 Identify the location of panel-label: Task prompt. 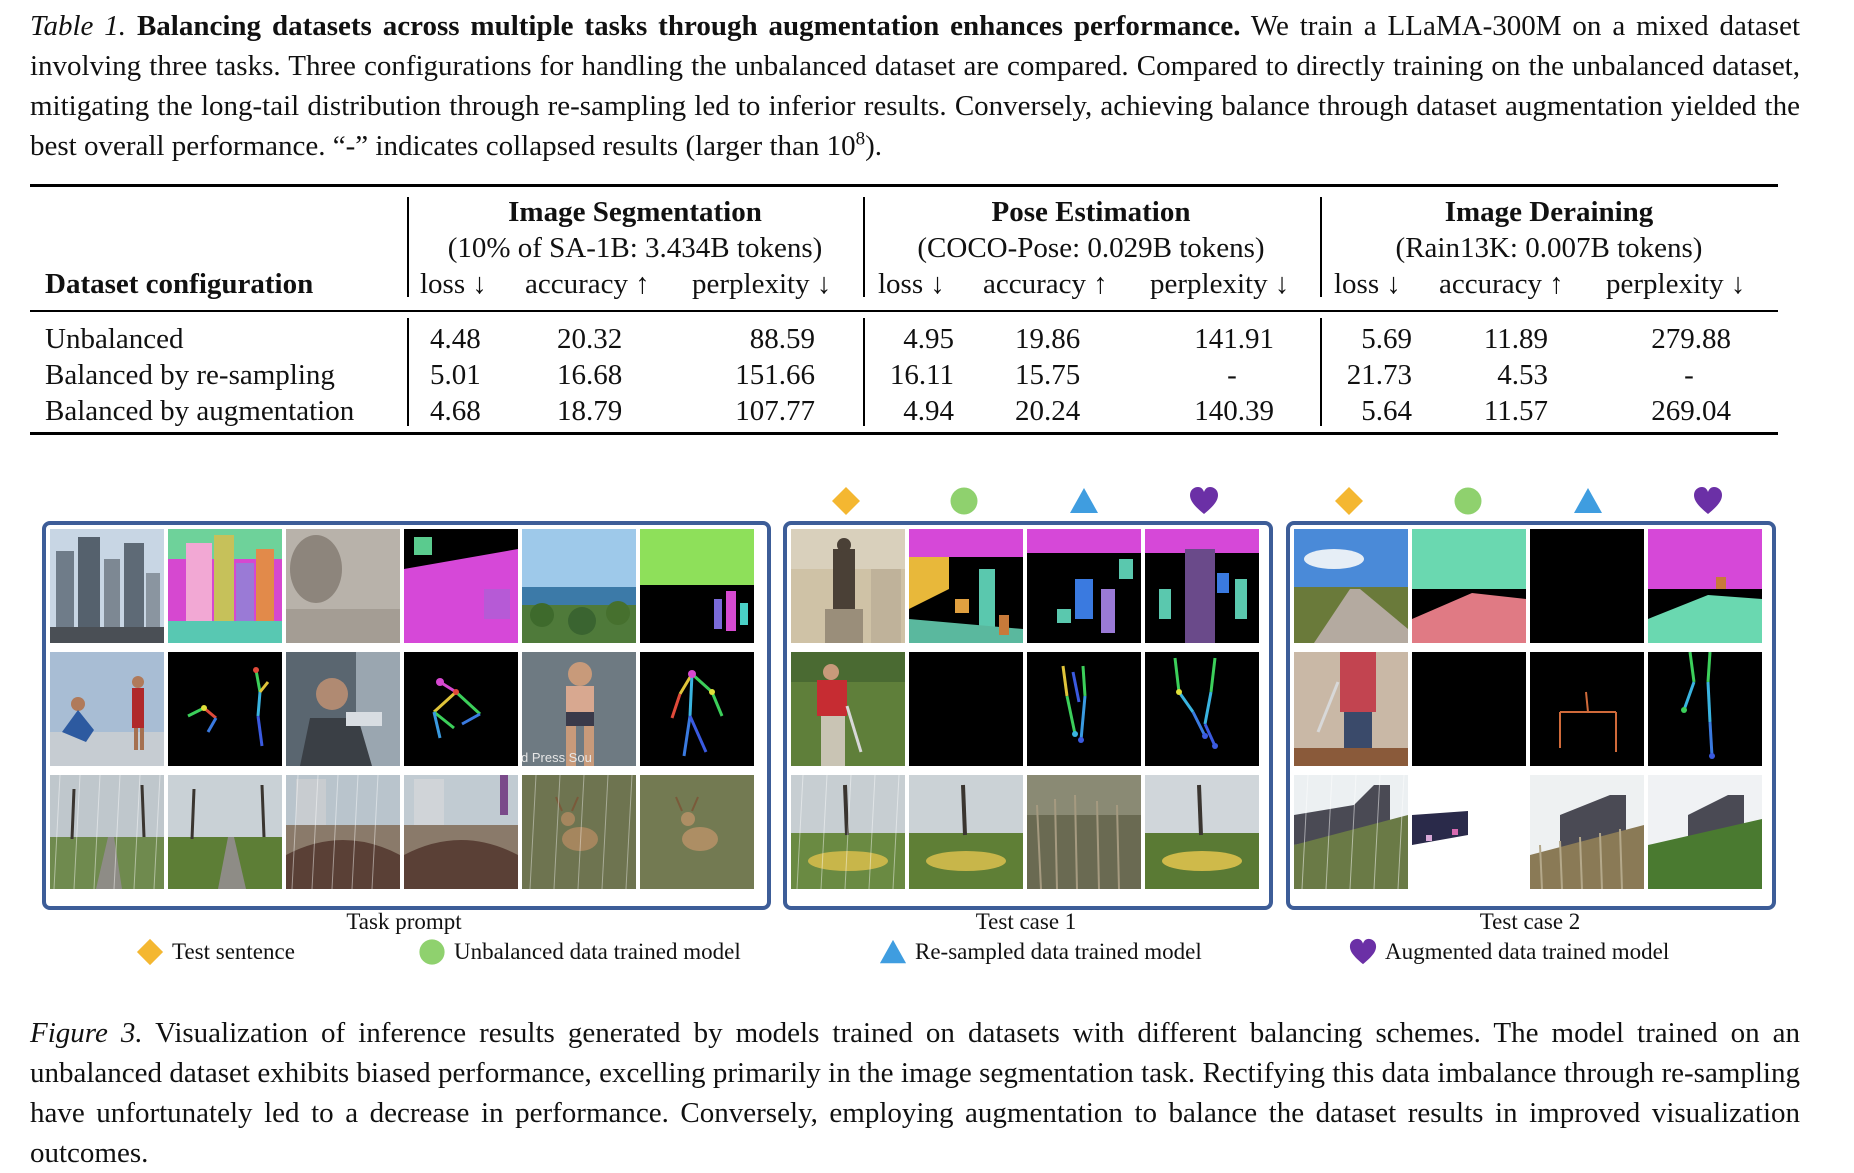
(404, 921).